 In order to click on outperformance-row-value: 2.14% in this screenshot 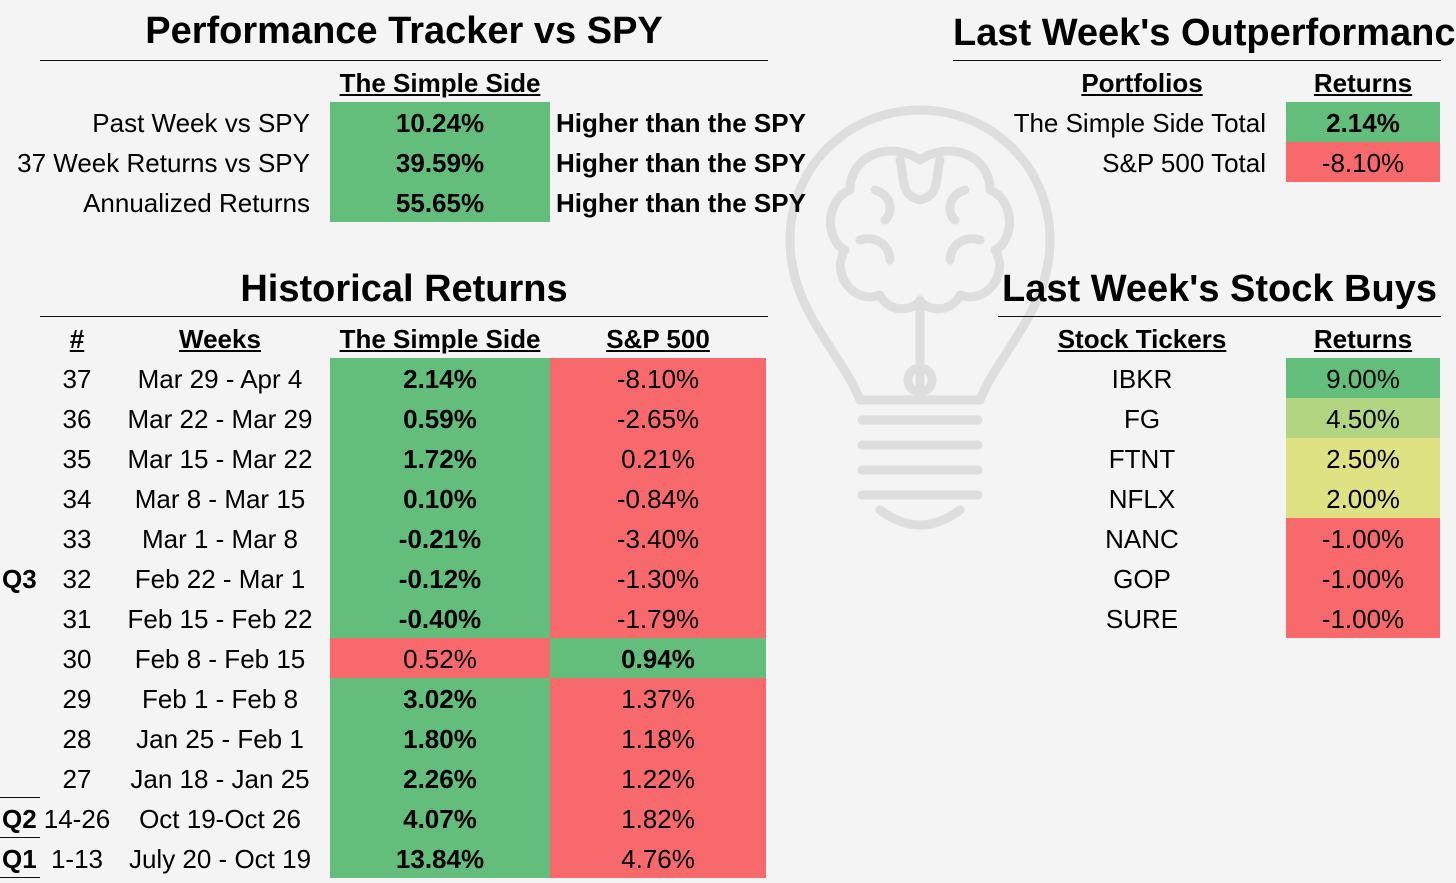, I will do `click(1363, 122)`.